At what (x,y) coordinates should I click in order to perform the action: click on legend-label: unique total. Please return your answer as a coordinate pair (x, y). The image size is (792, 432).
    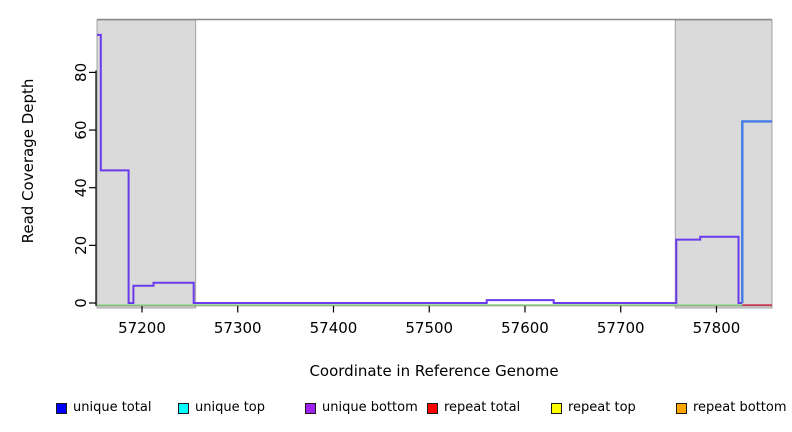
    Looking at the image, I should click on (112, 407).